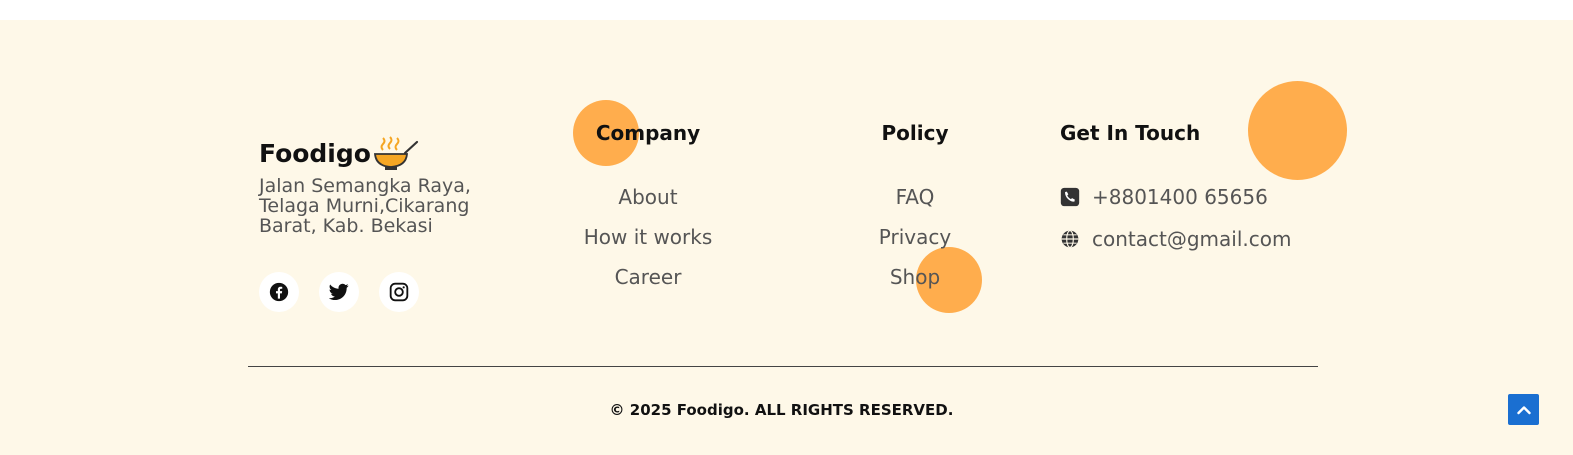 This screenshot has height=455, width=1573. I want to click on contact-phone: +8801400 65656, so click(1164, 197).